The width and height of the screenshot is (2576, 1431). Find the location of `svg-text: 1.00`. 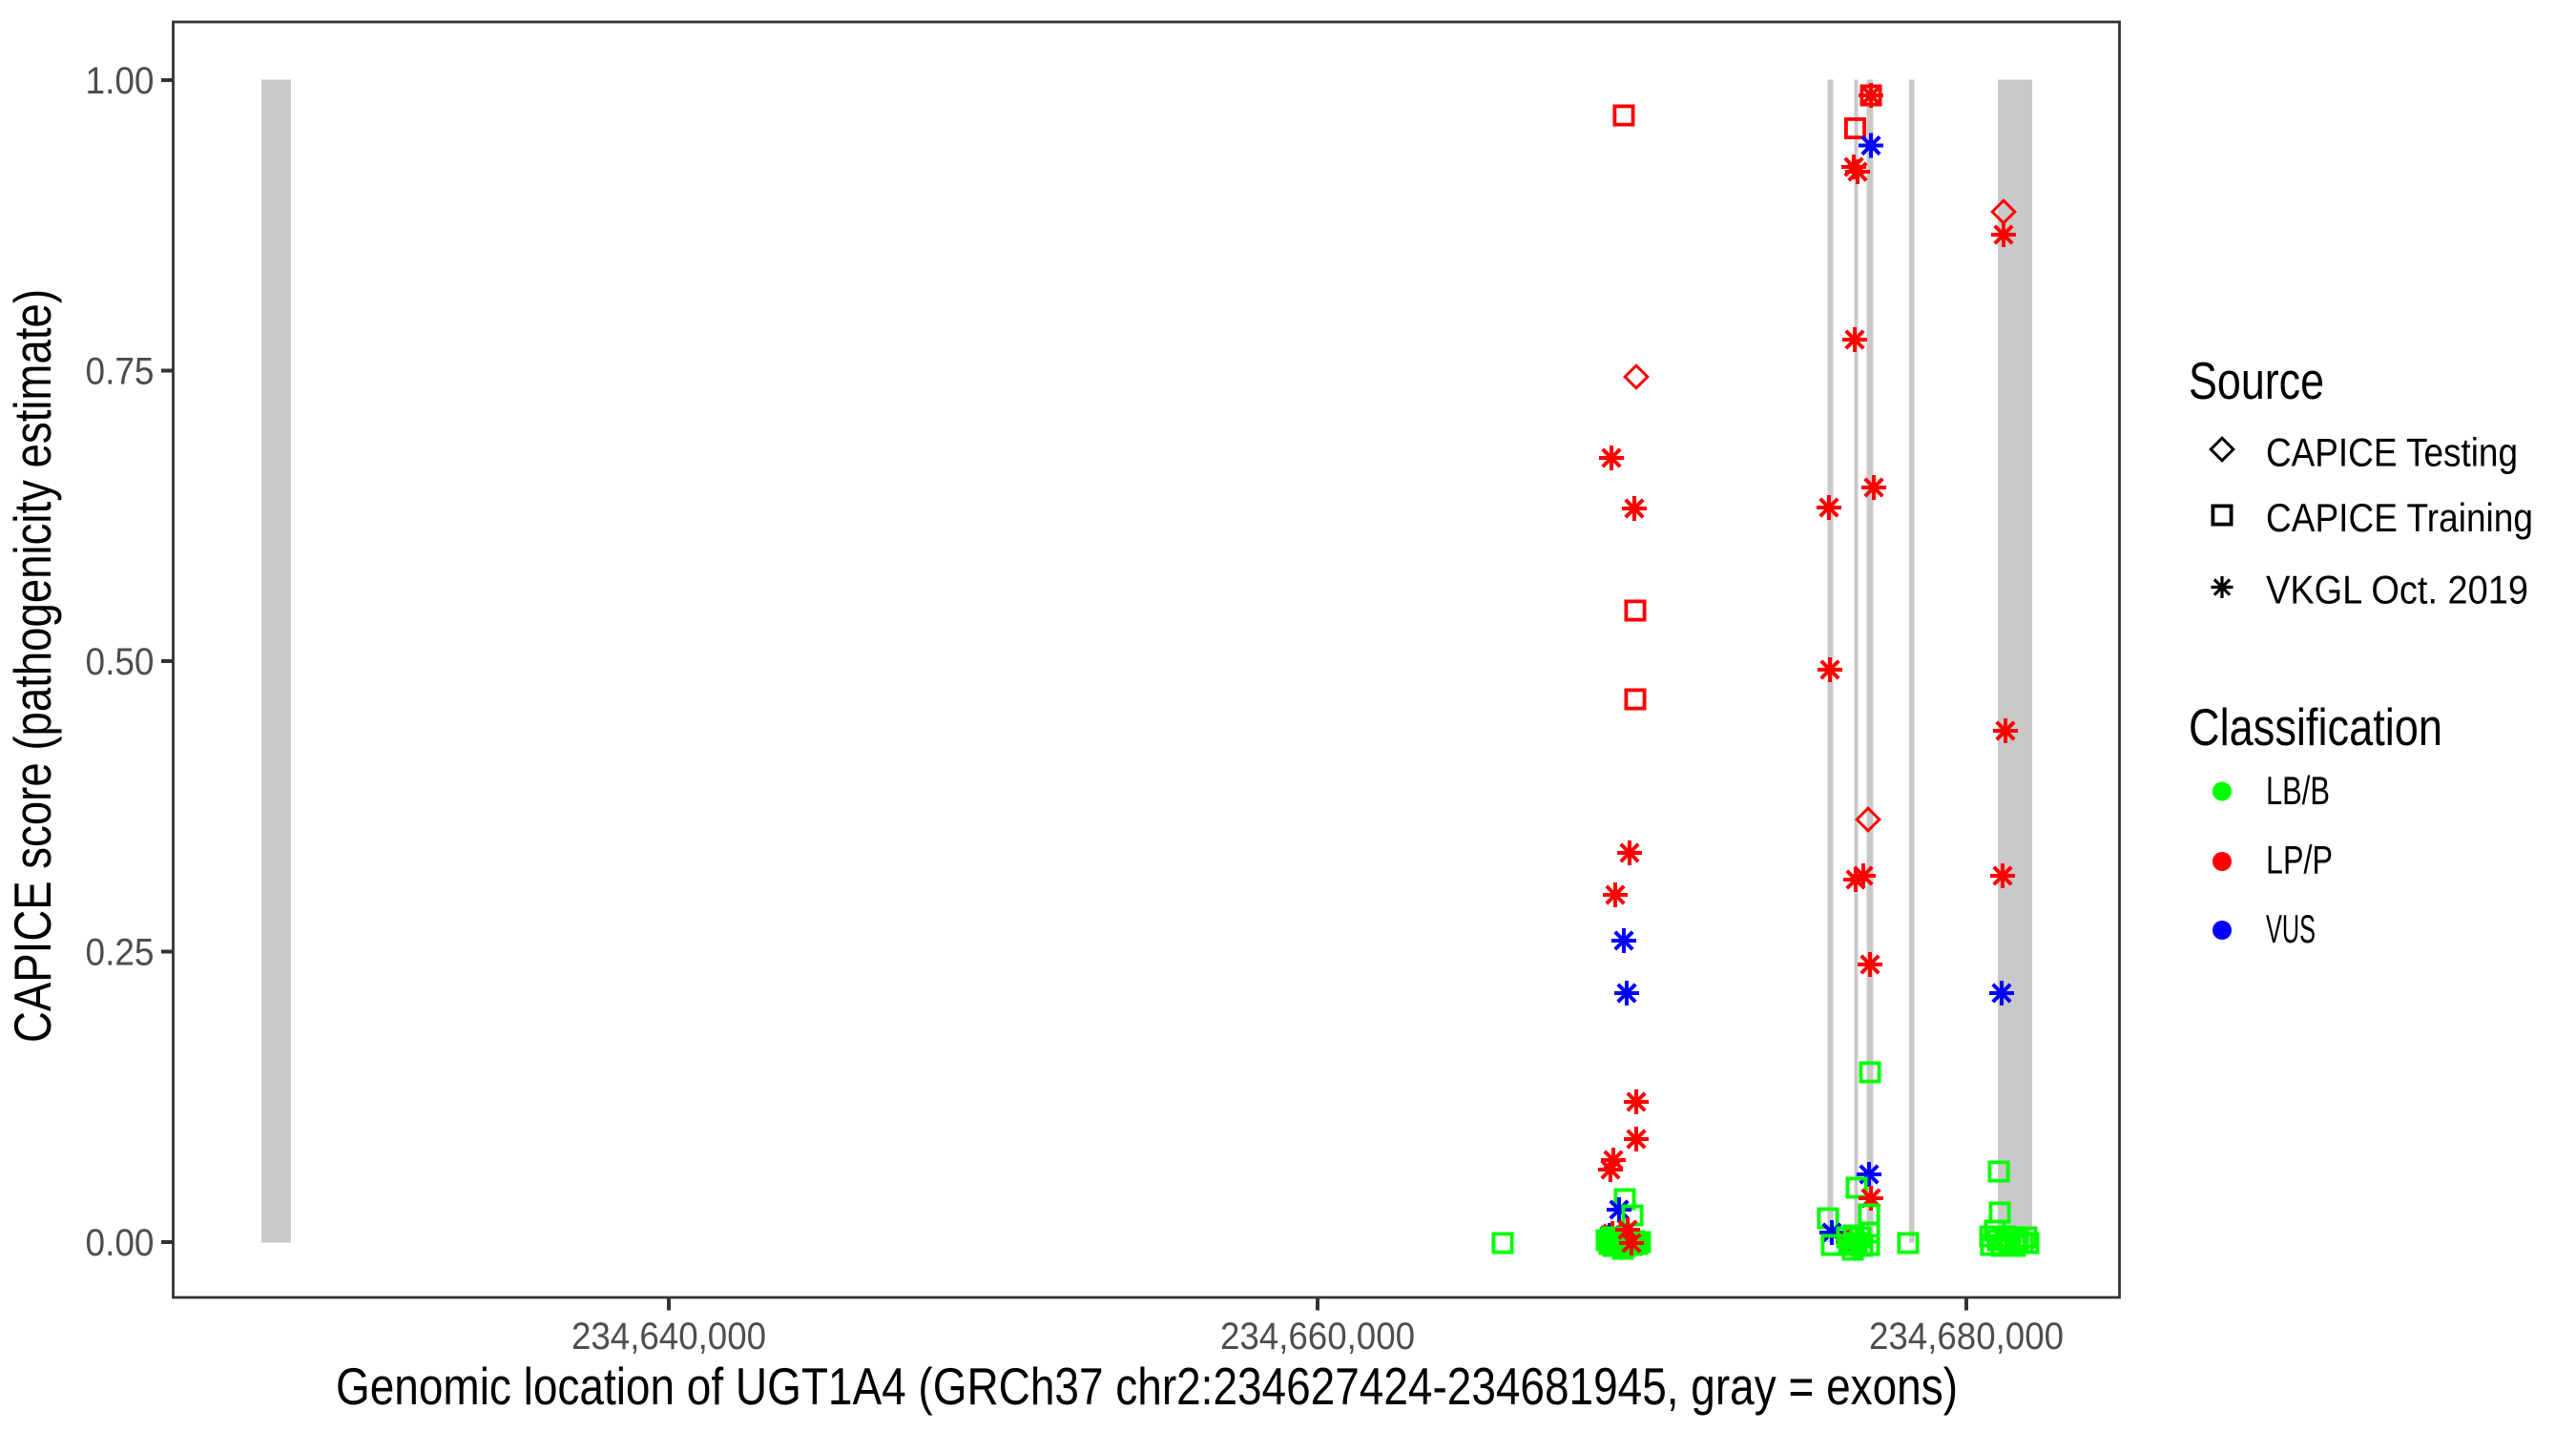

svg-text: 1.00 is located at coordinates (120, 81).